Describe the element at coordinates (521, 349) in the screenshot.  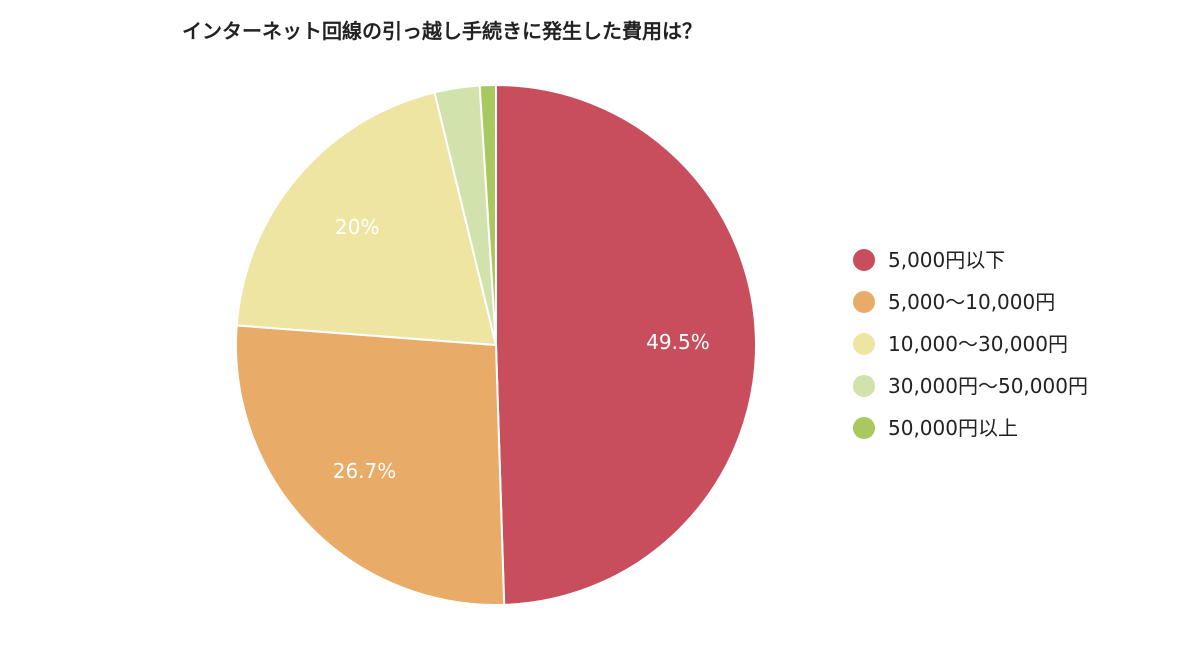
I see `pie-slice-labels: 49.5% 26.7% 20%` at that location.